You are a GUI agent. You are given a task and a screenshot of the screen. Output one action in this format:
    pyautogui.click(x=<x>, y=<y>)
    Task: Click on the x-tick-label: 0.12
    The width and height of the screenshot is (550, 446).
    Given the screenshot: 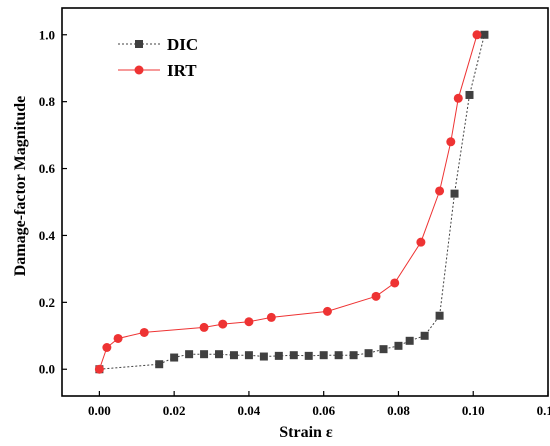 What is the action you would take?
    pyautogui.click(x=543, y=410)
    